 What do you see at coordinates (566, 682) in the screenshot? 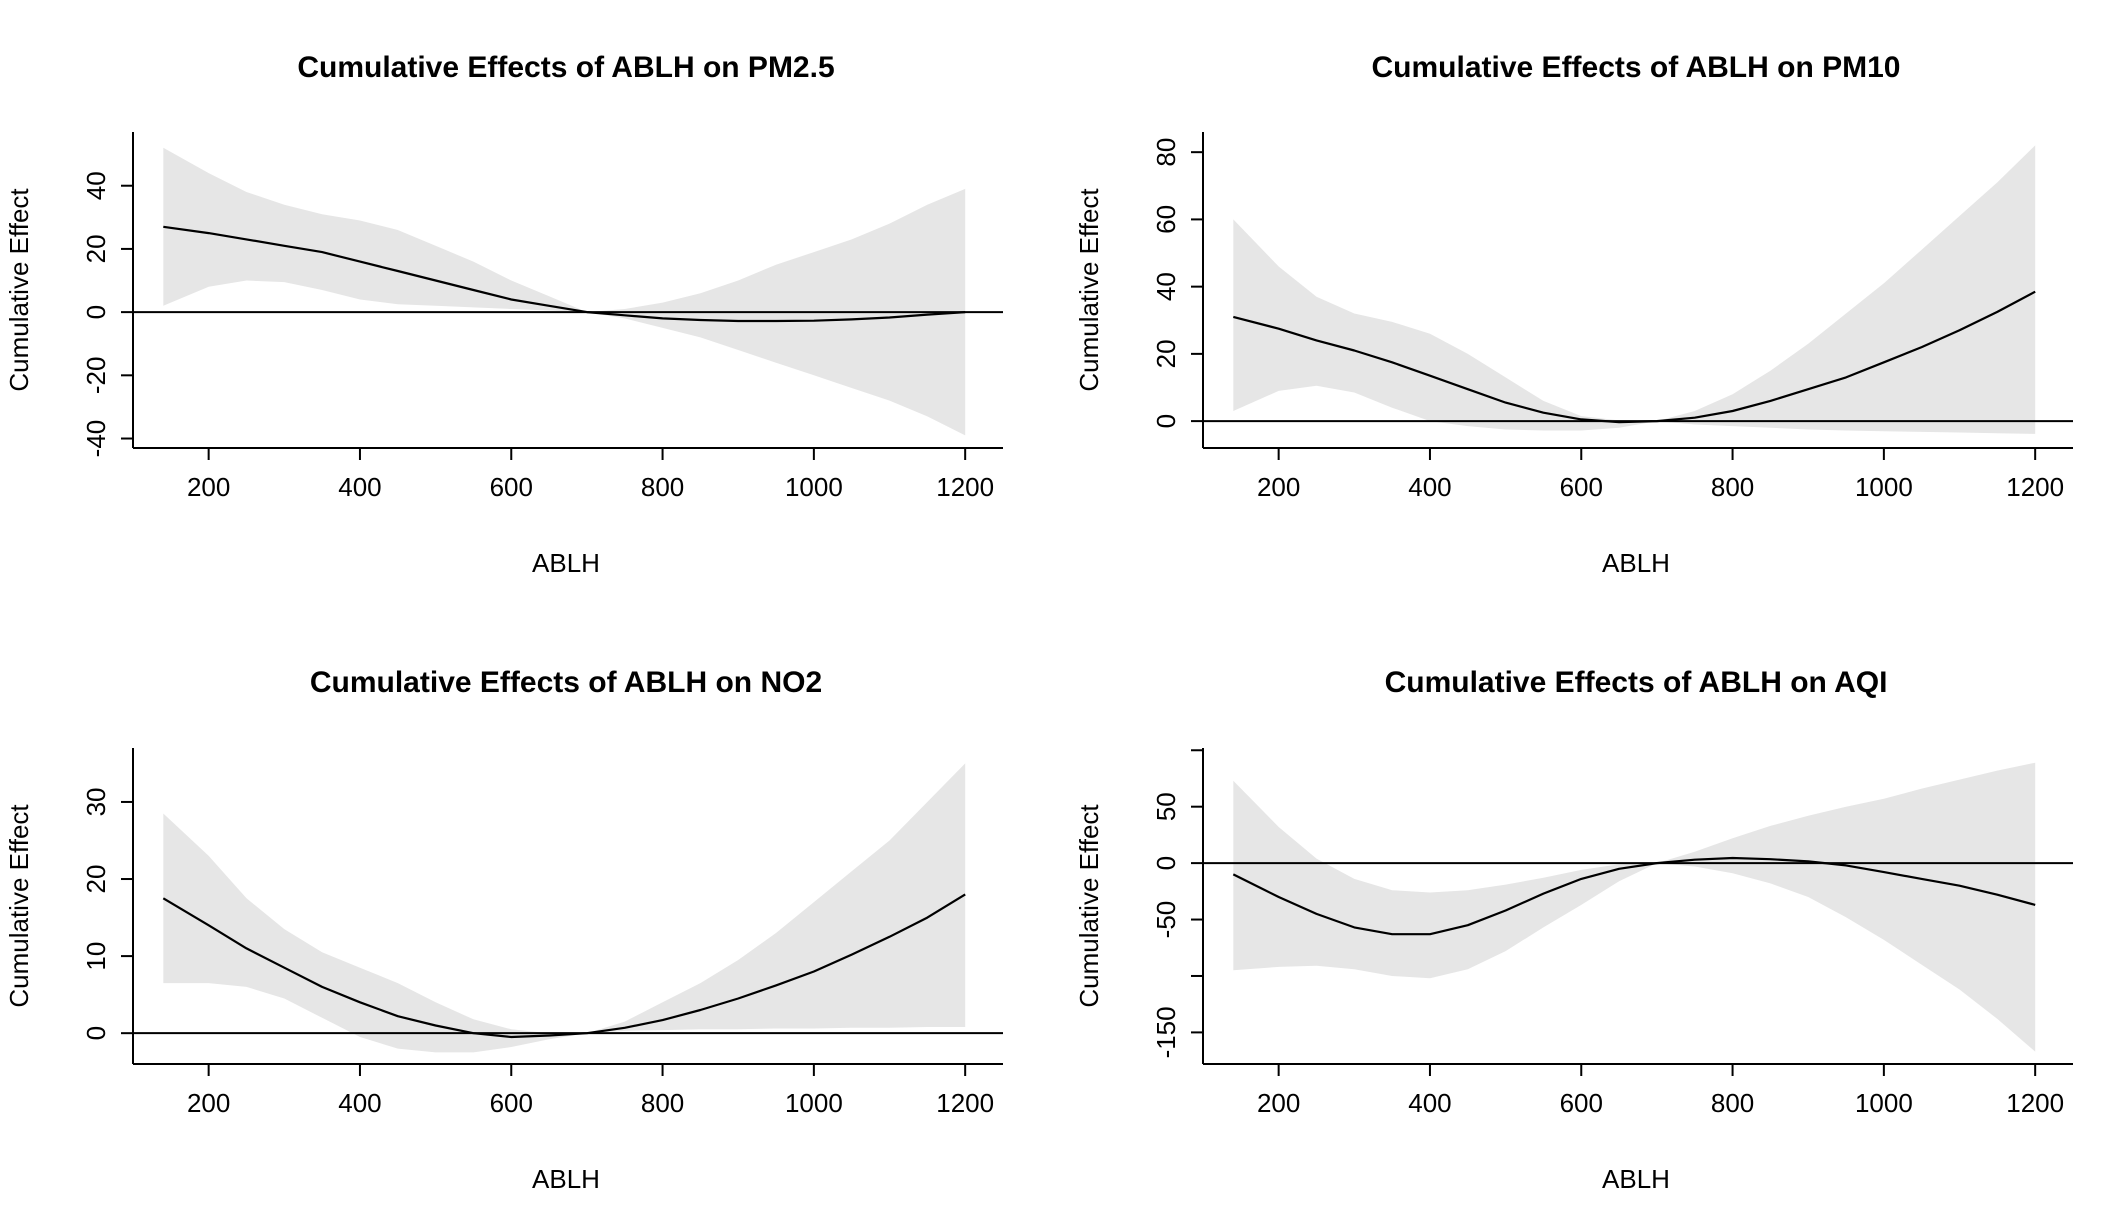
I see `chart-title: Cumulative Effects of ABLH on NO2` at bounding box center [566, 682].